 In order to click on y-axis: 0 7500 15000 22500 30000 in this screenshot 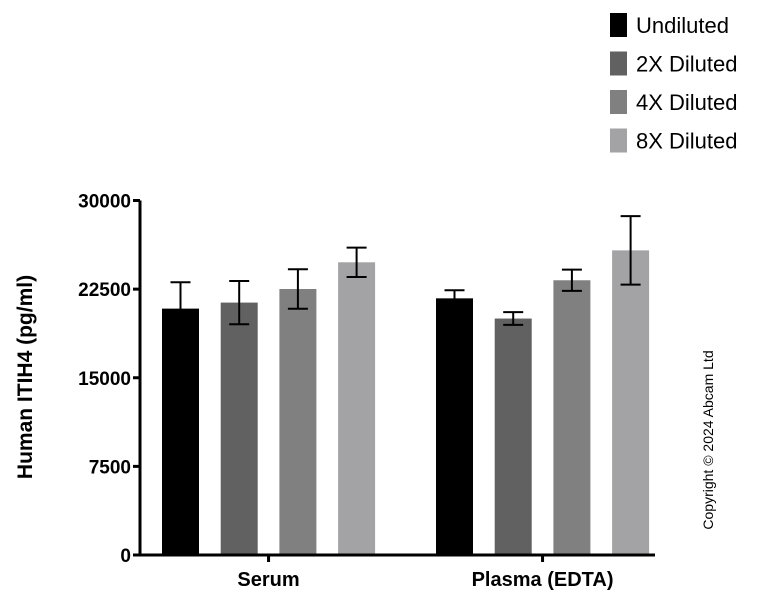, I will do `click(110, 379)`.